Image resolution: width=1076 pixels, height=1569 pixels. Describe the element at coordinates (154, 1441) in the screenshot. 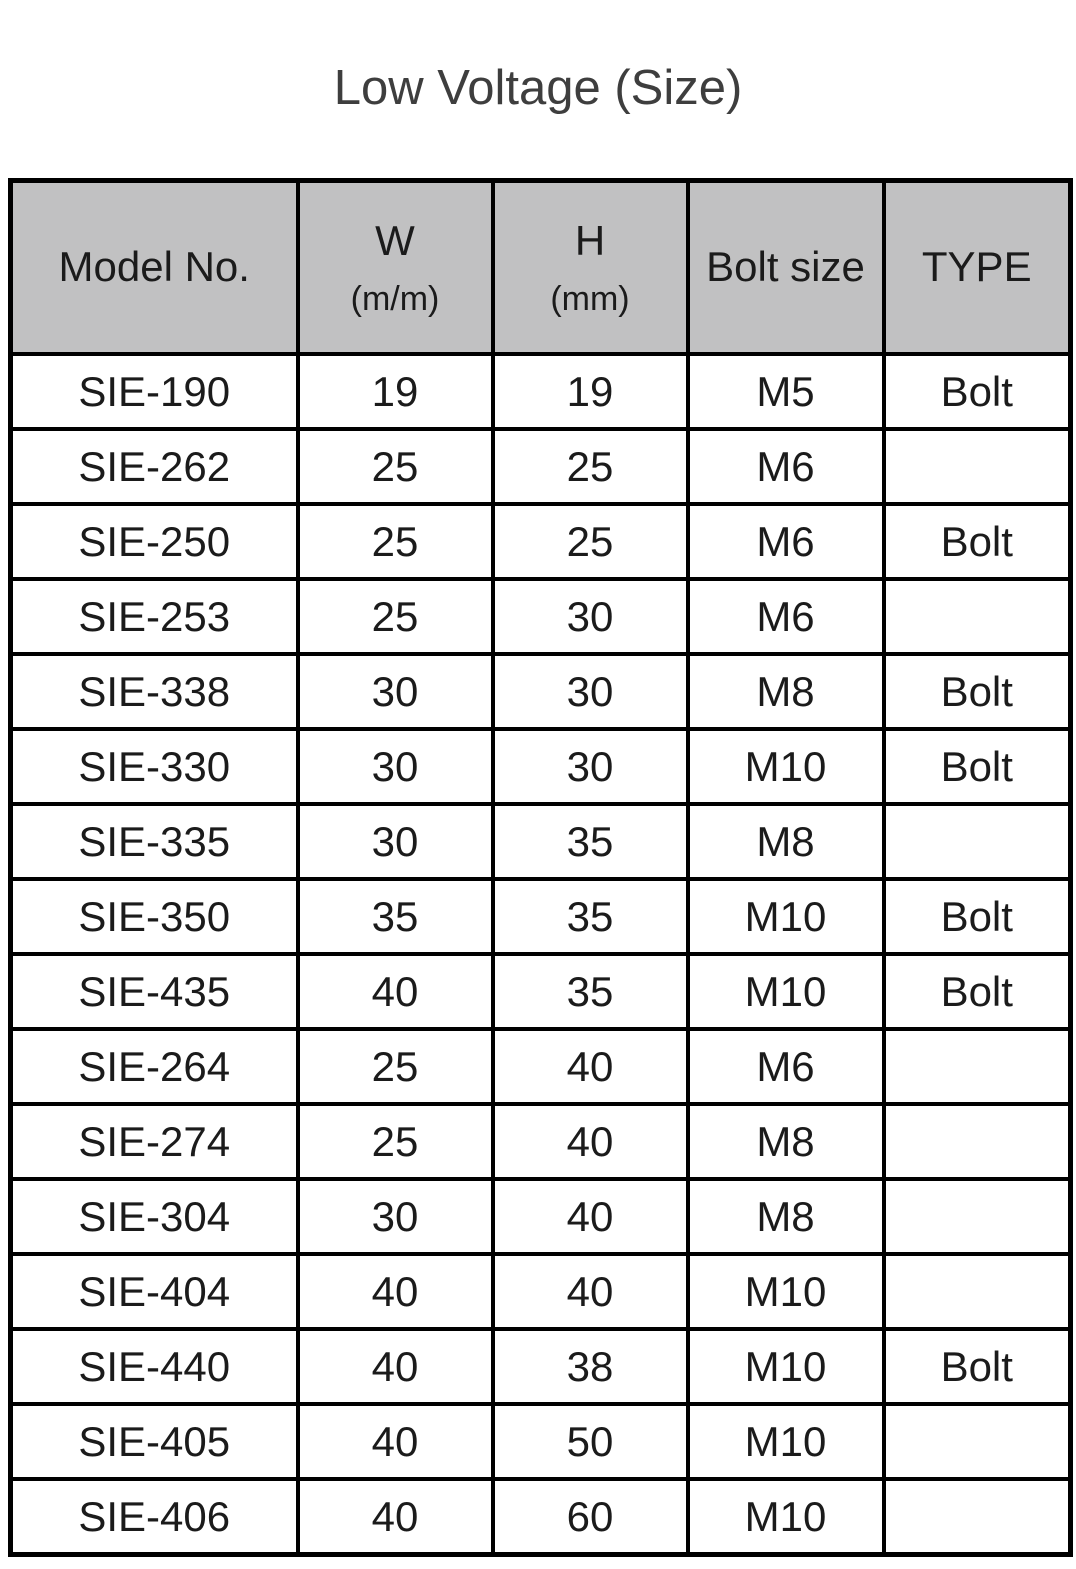

I see `cell-model: SIE-405` at that location.